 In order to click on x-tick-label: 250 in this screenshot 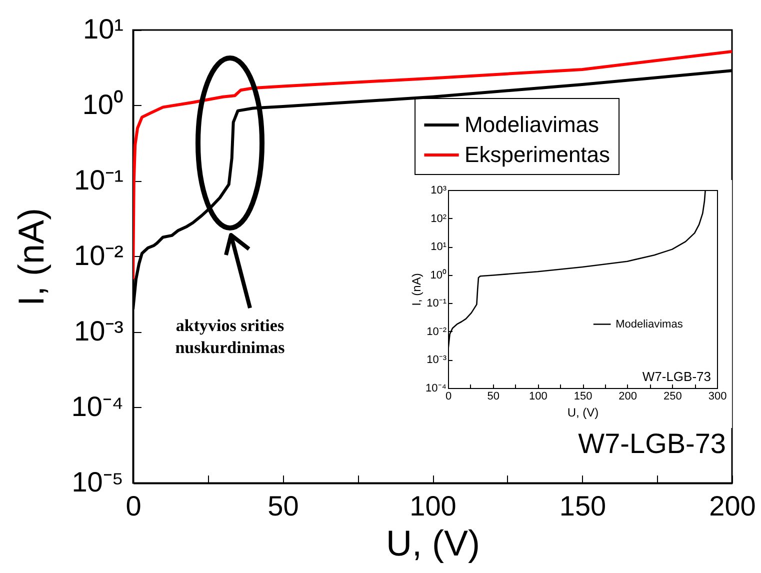, I will do `click(672, 396)`.